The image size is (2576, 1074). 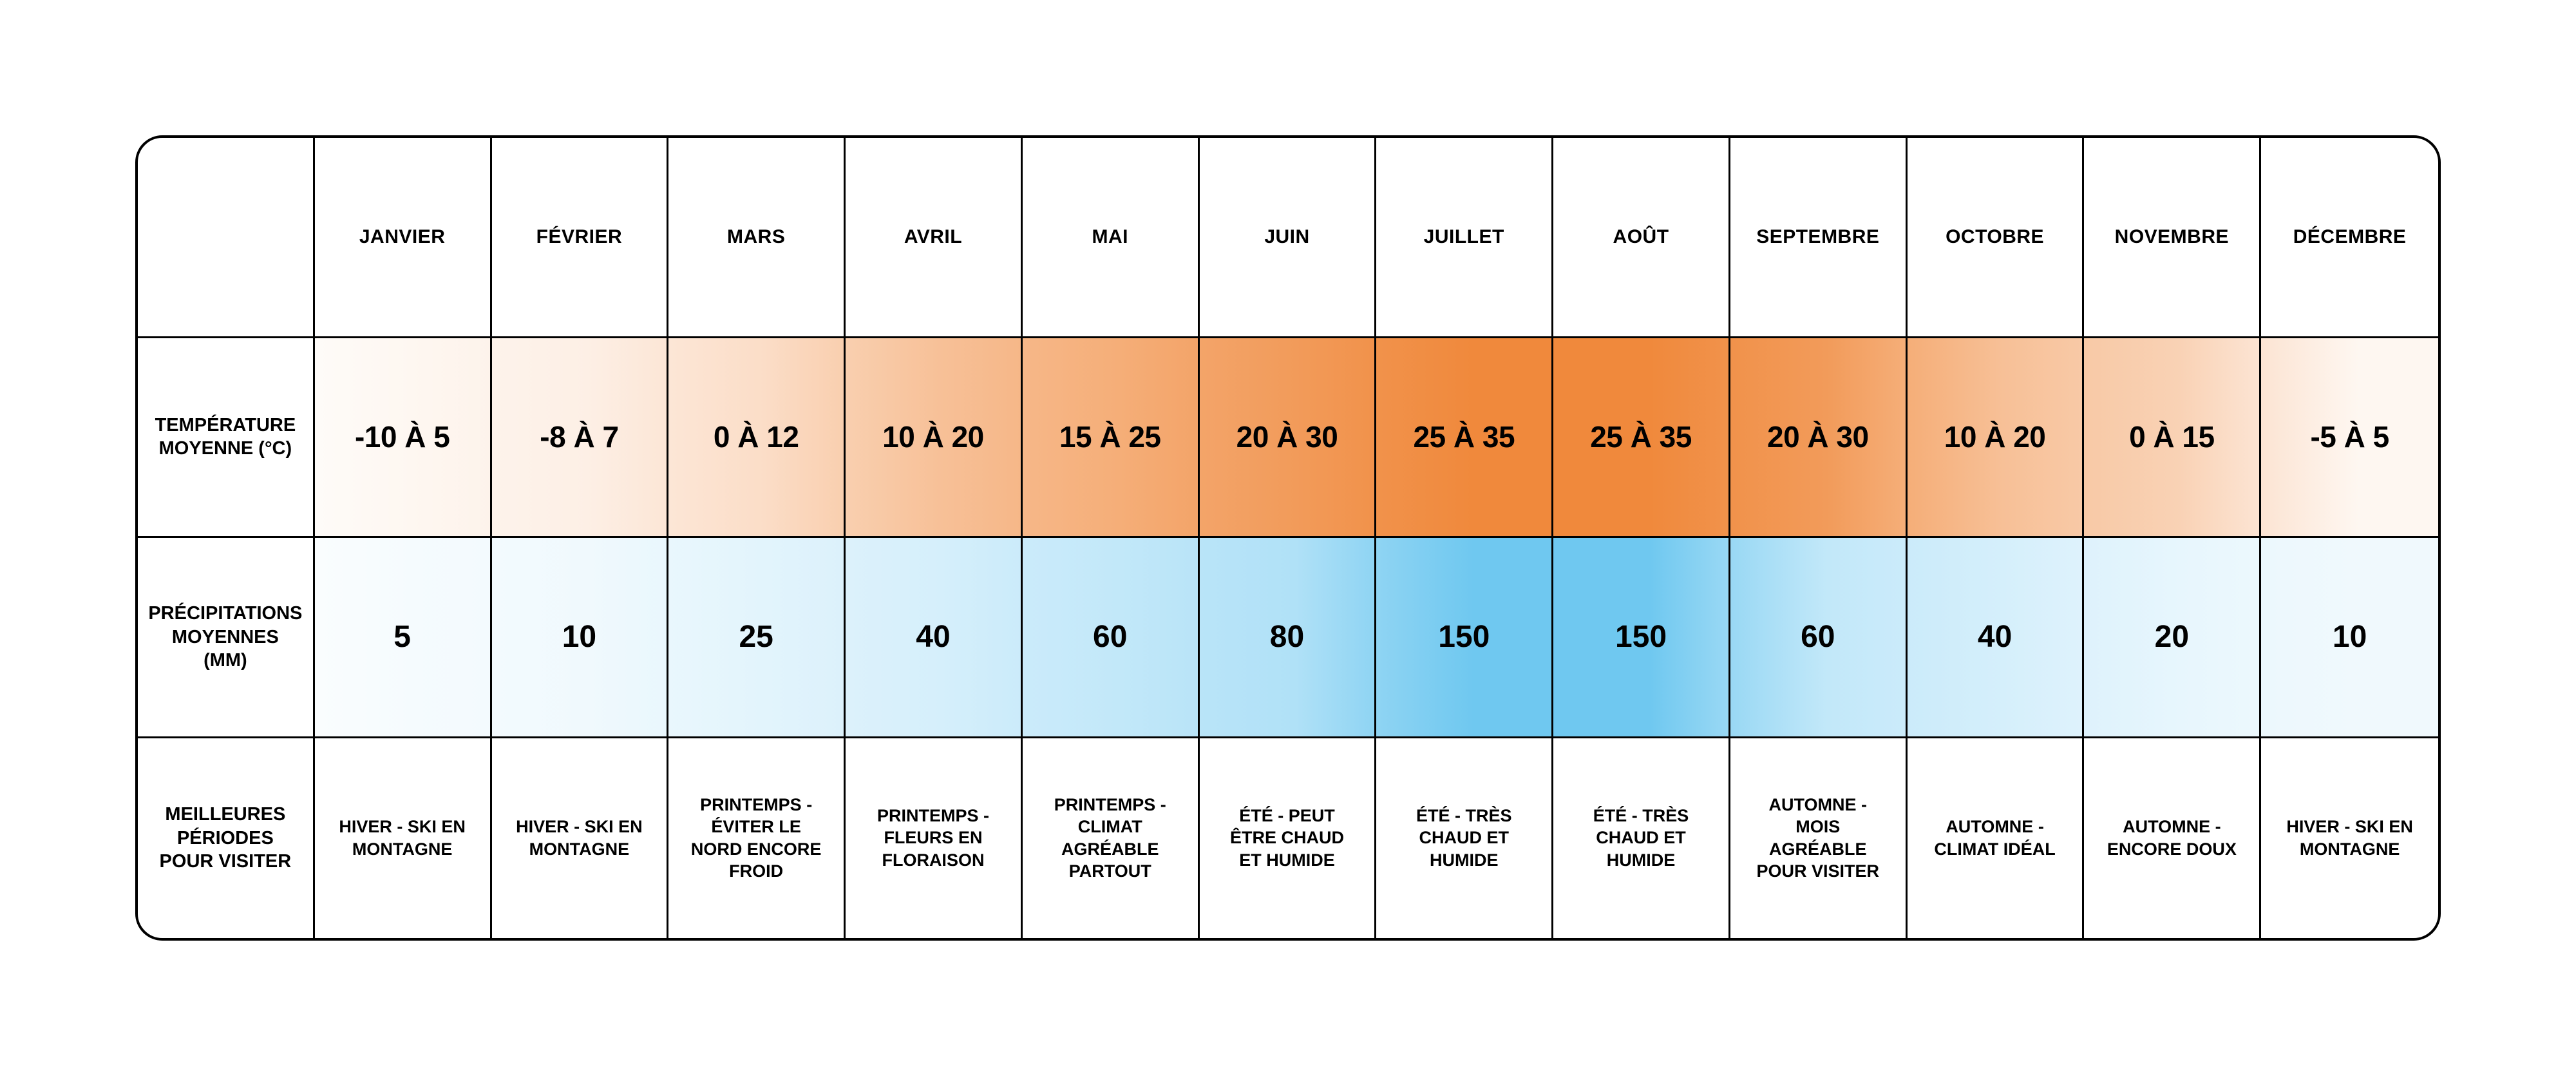 I want to click on temperature-cell: -8 à 7, so click(x=580, y=438).